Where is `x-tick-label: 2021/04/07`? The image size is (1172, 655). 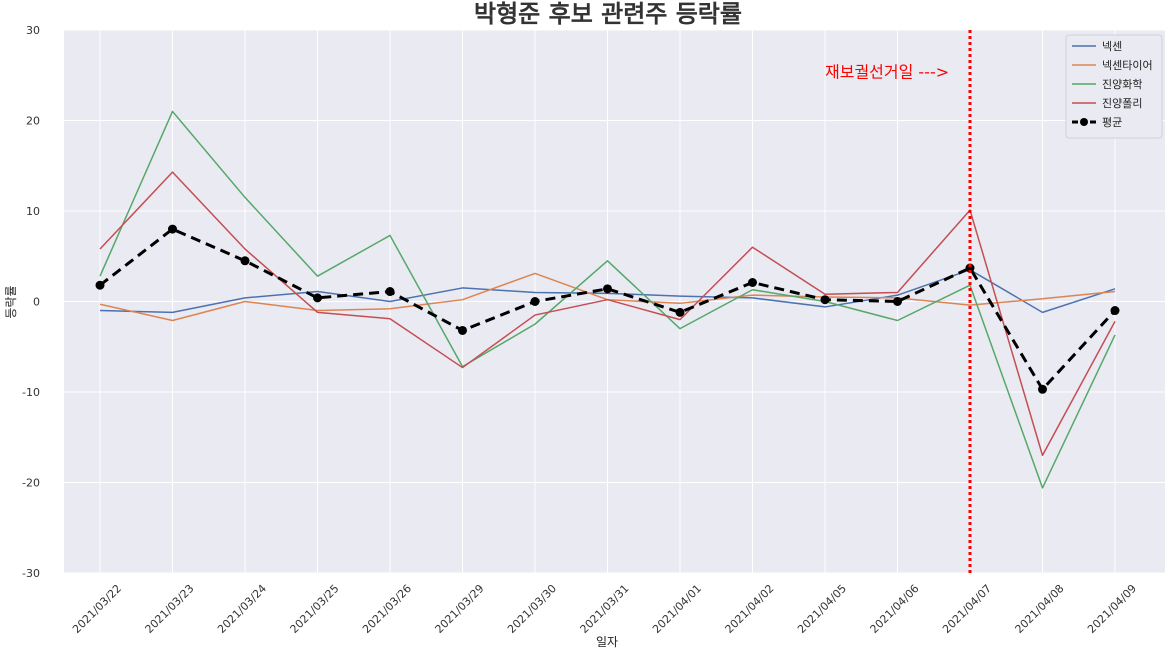
x-tick-label: 2021/04/07 is located at coordinates (967, 609).